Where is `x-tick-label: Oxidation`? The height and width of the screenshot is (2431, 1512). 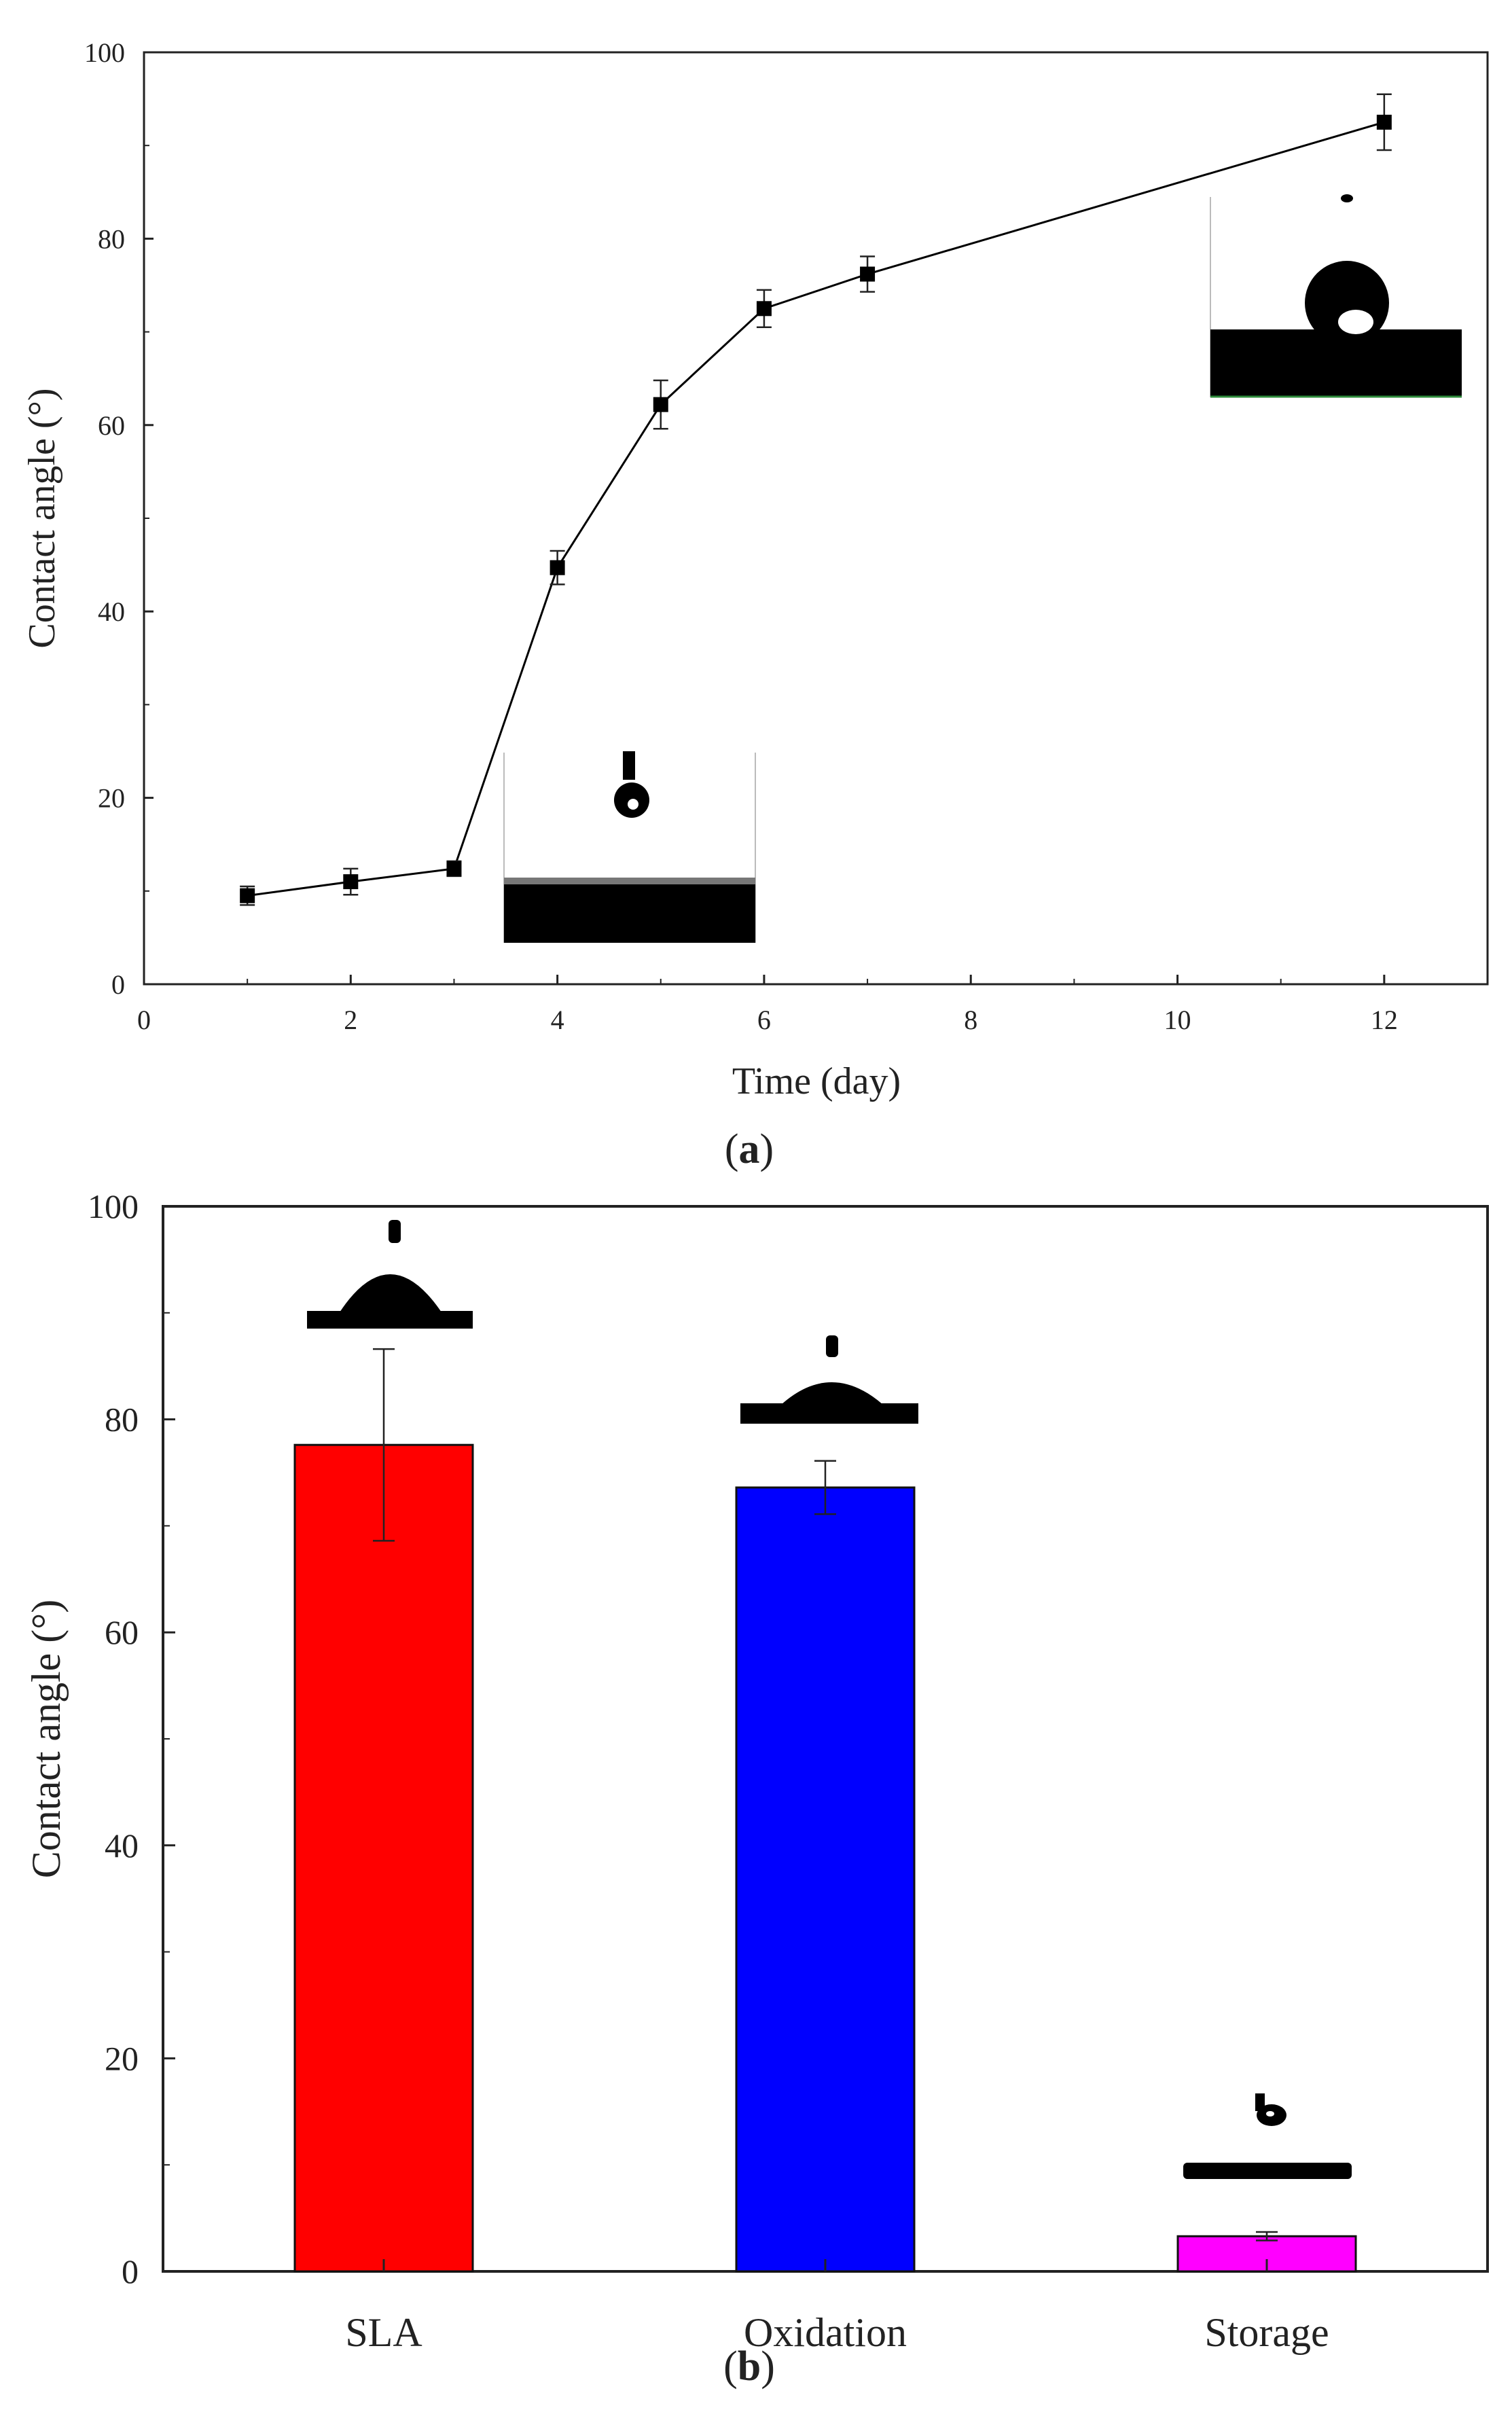
x-tick-label: Oxidation is located at coordinates (825, 2332).